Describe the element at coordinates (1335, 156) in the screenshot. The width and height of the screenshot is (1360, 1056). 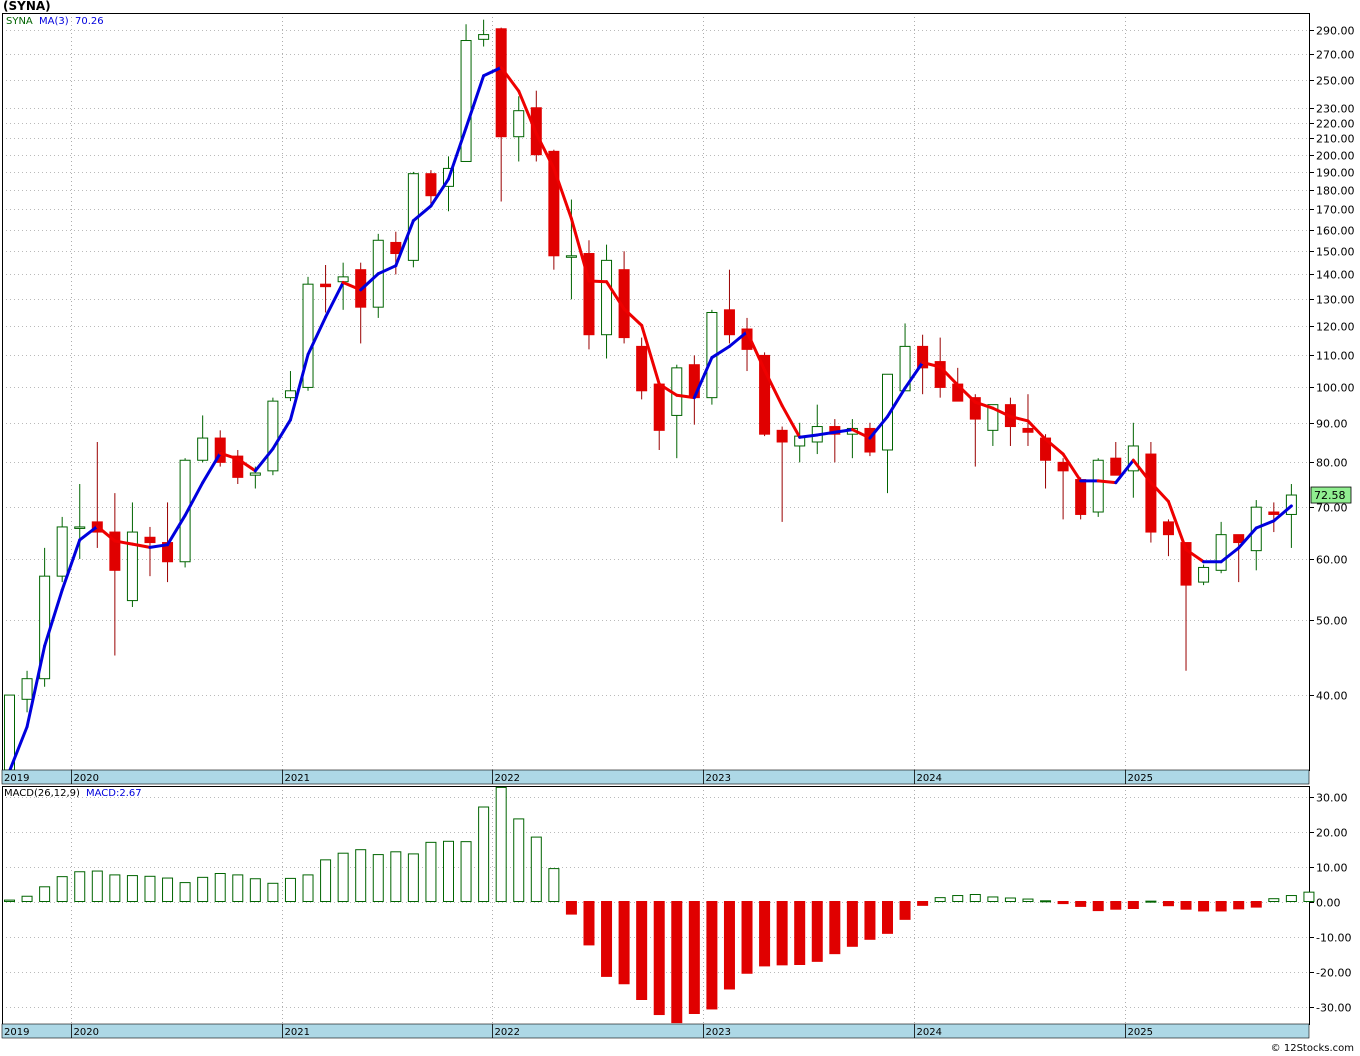
I see `price-tick-label: 200.00` at that location.